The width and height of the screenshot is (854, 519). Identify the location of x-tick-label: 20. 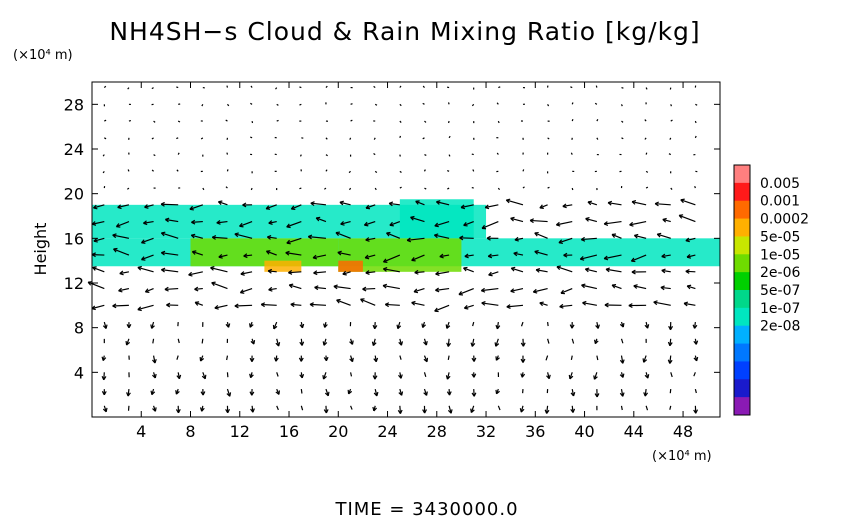
(338, 431).